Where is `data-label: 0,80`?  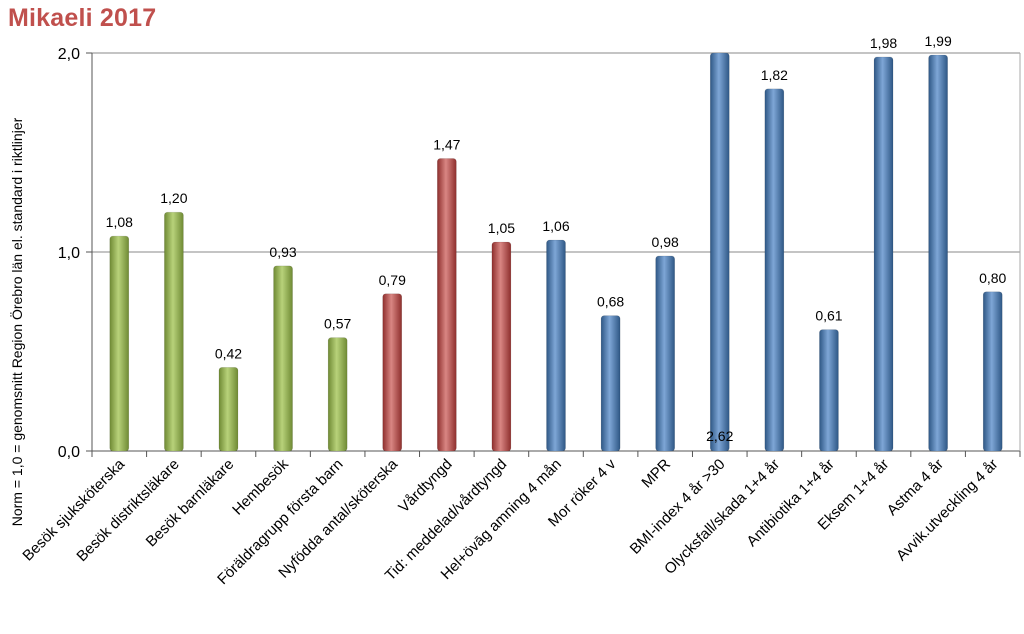 data-label: 0,80 is located at coordinates (992, 278).